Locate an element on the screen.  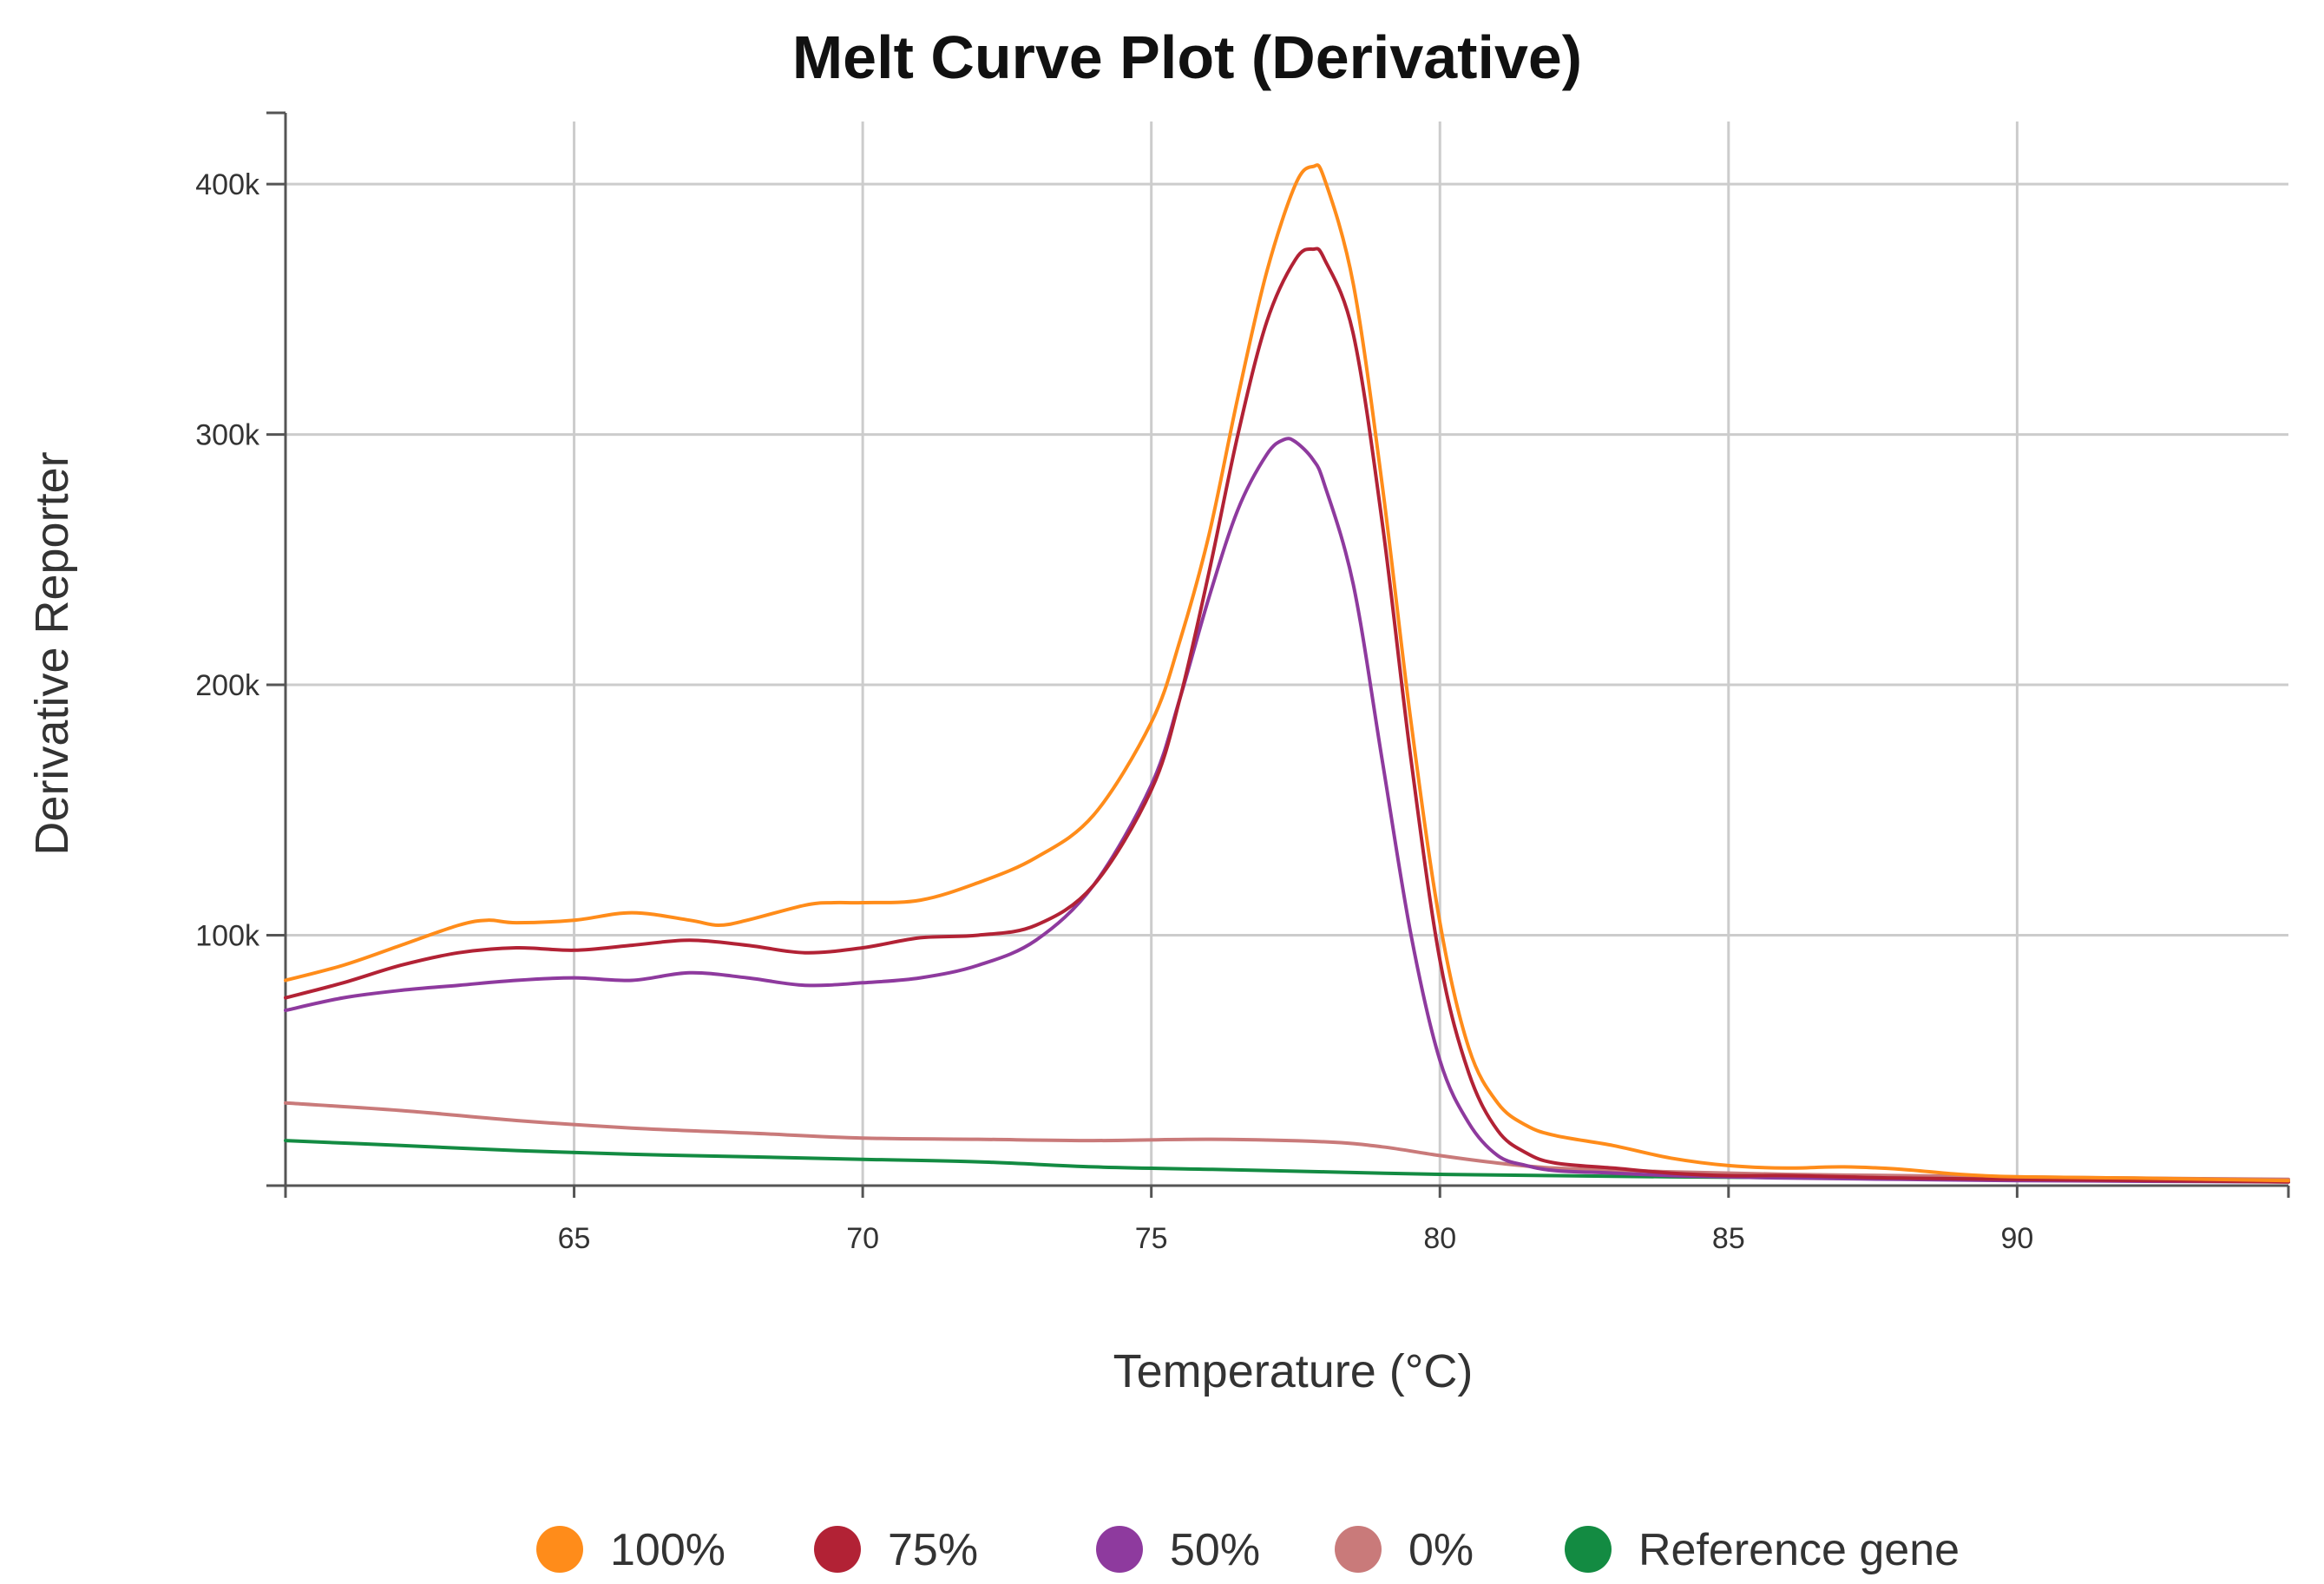
legend-label: 100% is located at coordinates (667, 1550).